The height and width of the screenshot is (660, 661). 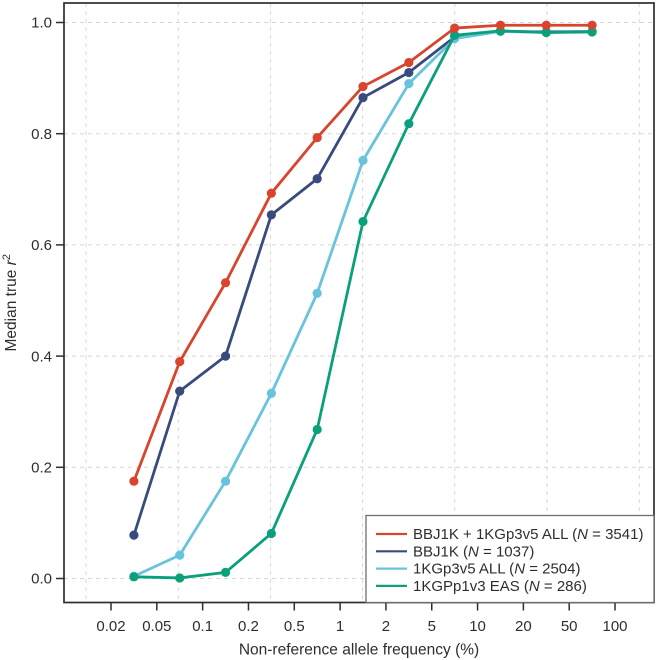 What do you see at coordinates (359, 650) in the screenshot?
I see `x-axis-label: Non-reference allele frequency (%)` at bounding box center [359, 650].